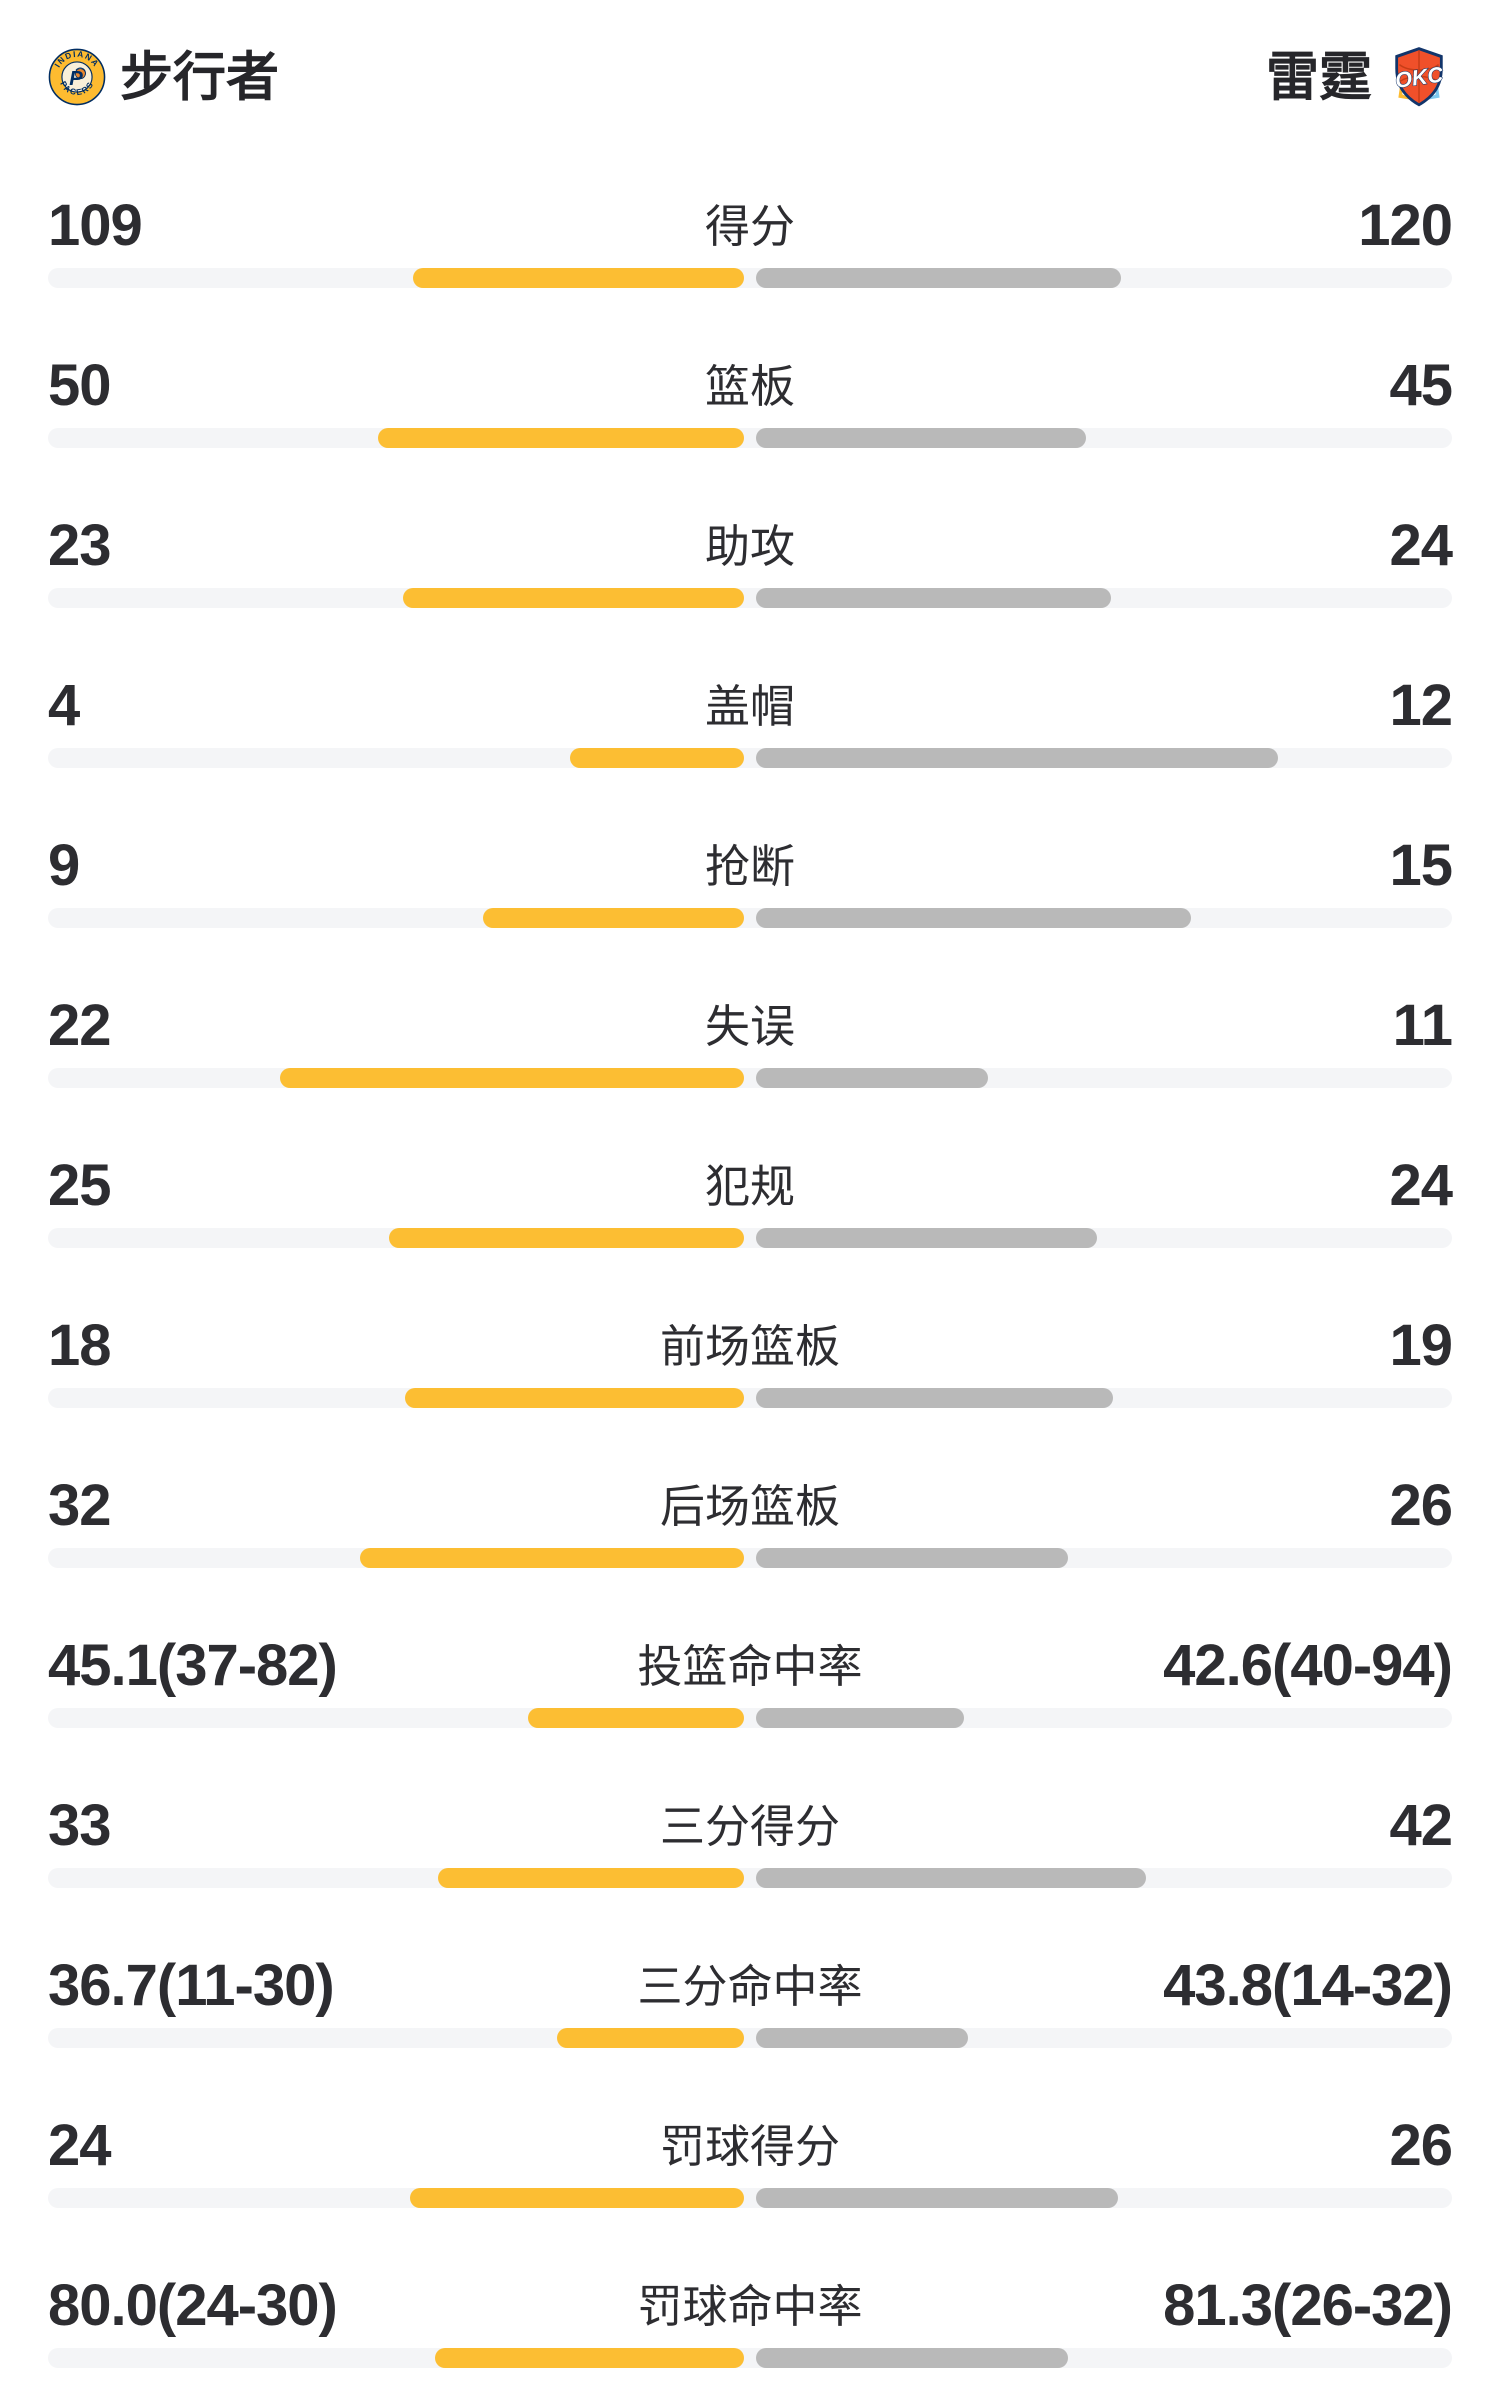 The image size is (1500, 2400). Describe the element at coordinates (1422, 1025) in the screenshot. I see `away-stat-value: 11` at that location.